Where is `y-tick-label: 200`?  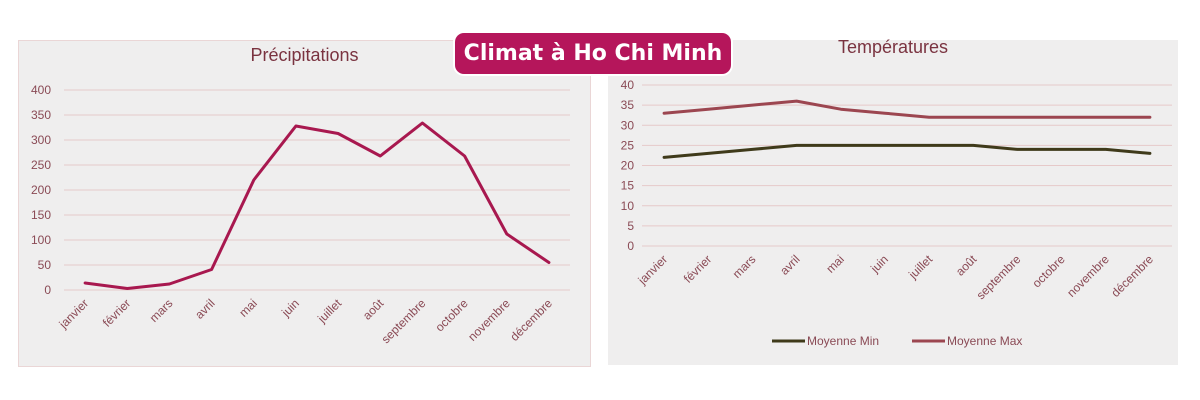 y-tick-label: 200 is located at coordinates (41, 190).